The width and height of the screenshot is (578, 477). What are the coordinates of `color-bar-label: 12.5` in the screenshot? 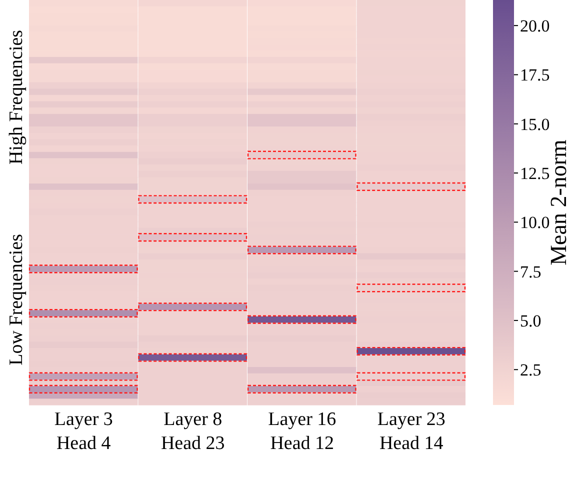 It's located at (535, 173).